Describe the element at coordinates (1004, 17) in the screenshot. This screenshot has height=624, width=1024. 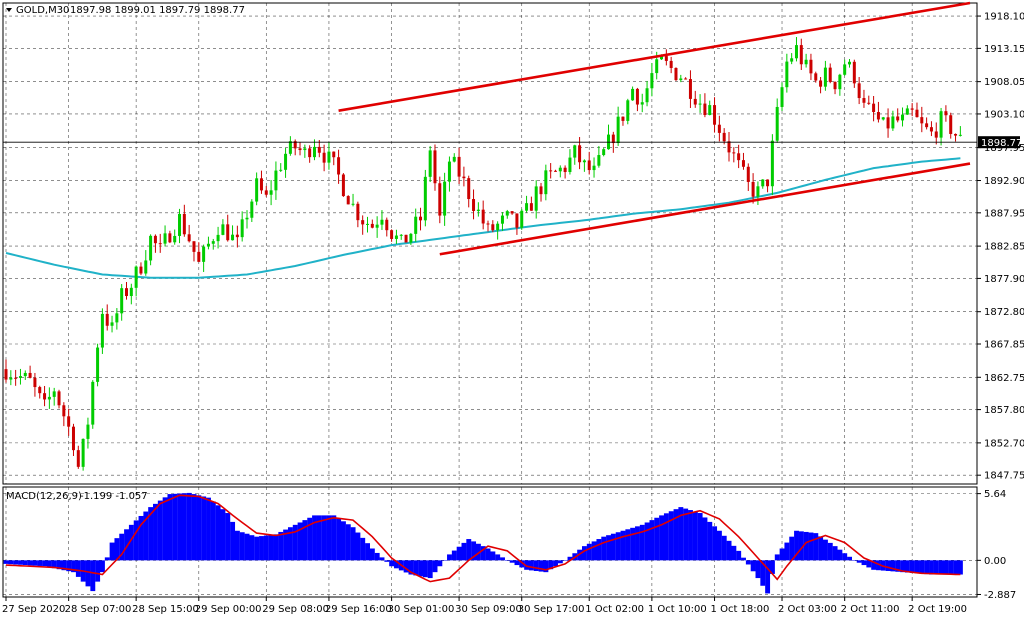
I see `price-tick-label: 1918.10` at that location.